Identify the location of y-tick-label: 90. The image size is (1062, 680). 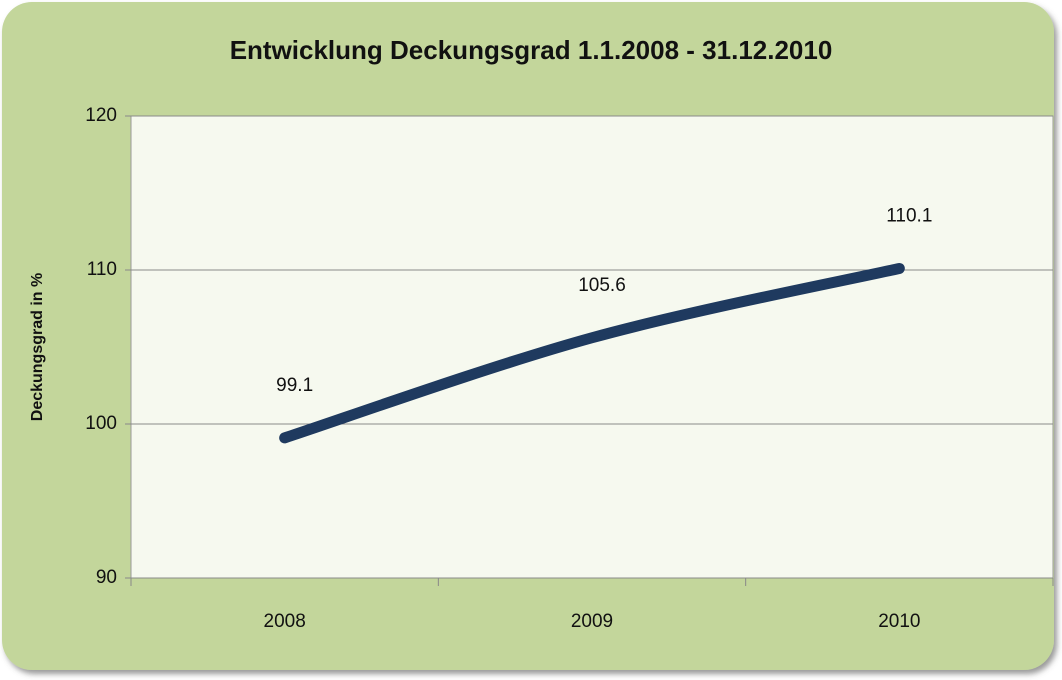
(106, 577).